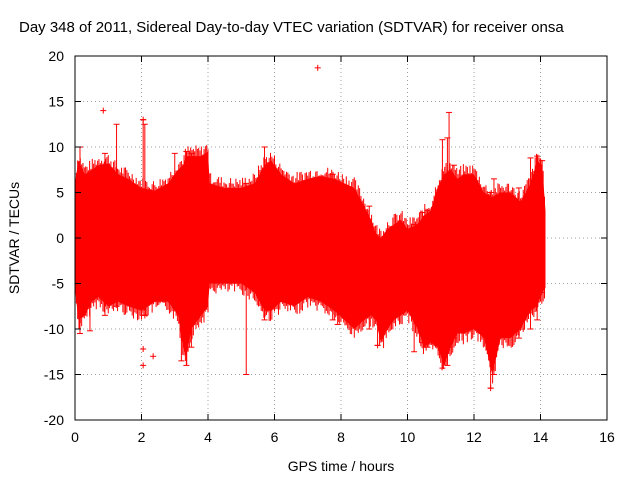  Describe the element at coordinates (341, 437) in the screenshot. I see `x-tick-label: 8` at that location.